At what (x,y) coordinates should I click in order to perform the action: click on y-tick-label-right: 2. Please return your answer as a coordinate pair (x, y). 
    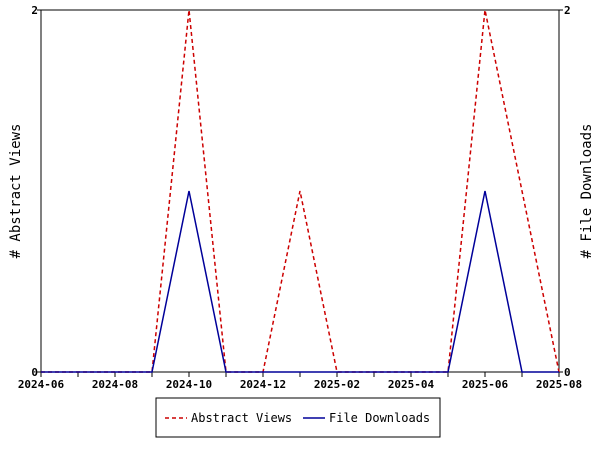
    Looking at the image, I should click on (567, 10).